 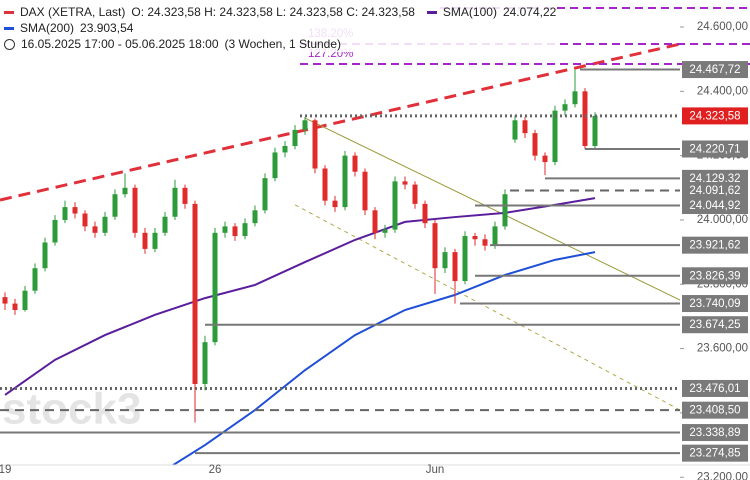 What do you see at coordinates (722, 27) in the screenshot?
I see `y-tick-label: 24.600,00` at bounding box center [722, 27].